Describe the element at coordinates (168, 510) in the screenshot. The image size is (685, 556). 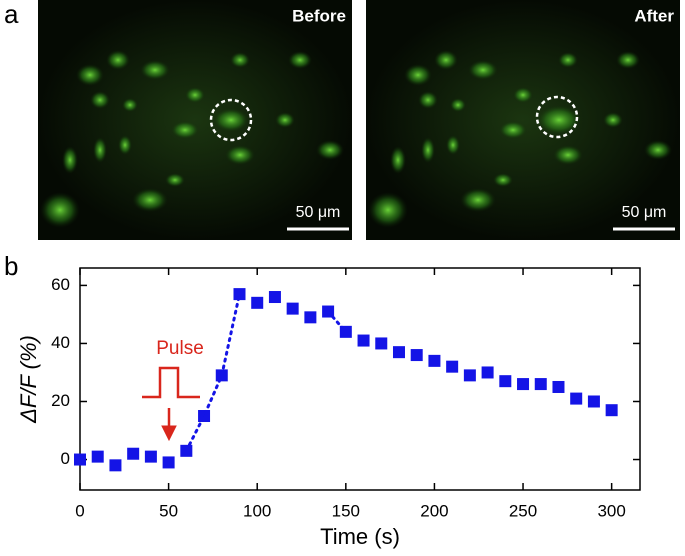
I see `x-tick-label: 50` at that location.